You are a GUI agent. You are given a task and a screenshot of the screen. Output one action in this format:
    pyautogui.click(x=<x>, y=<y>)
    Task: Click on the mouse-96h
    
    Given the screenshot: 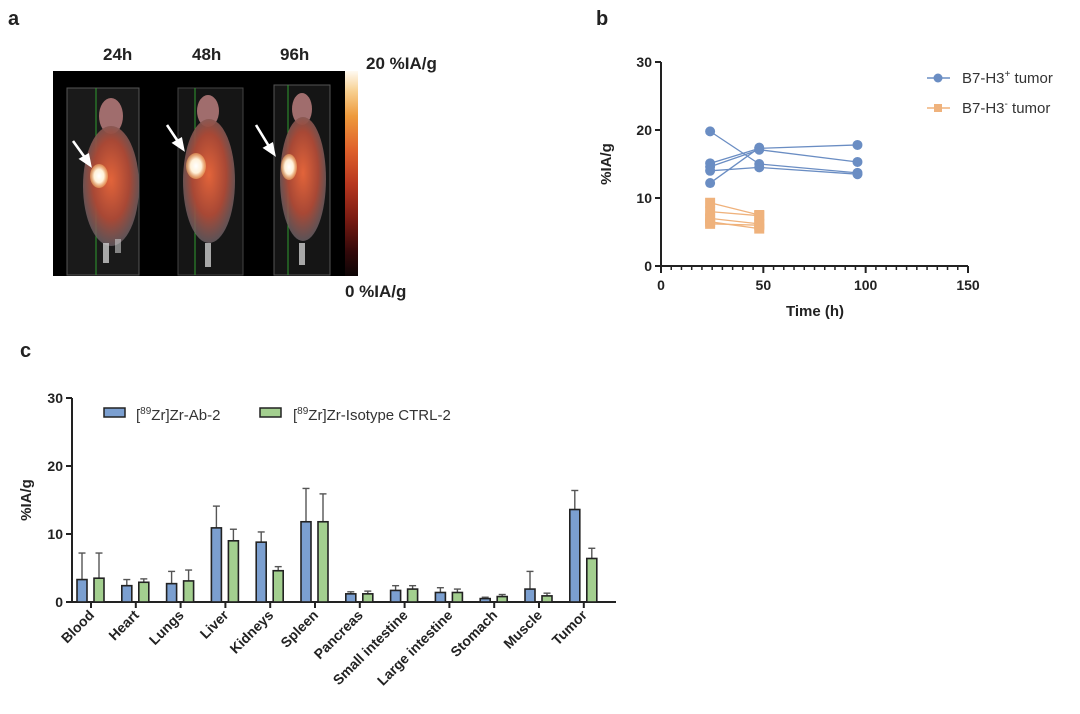 What is the action you would take?
    pyautogui.click(x=302, y=180)
    